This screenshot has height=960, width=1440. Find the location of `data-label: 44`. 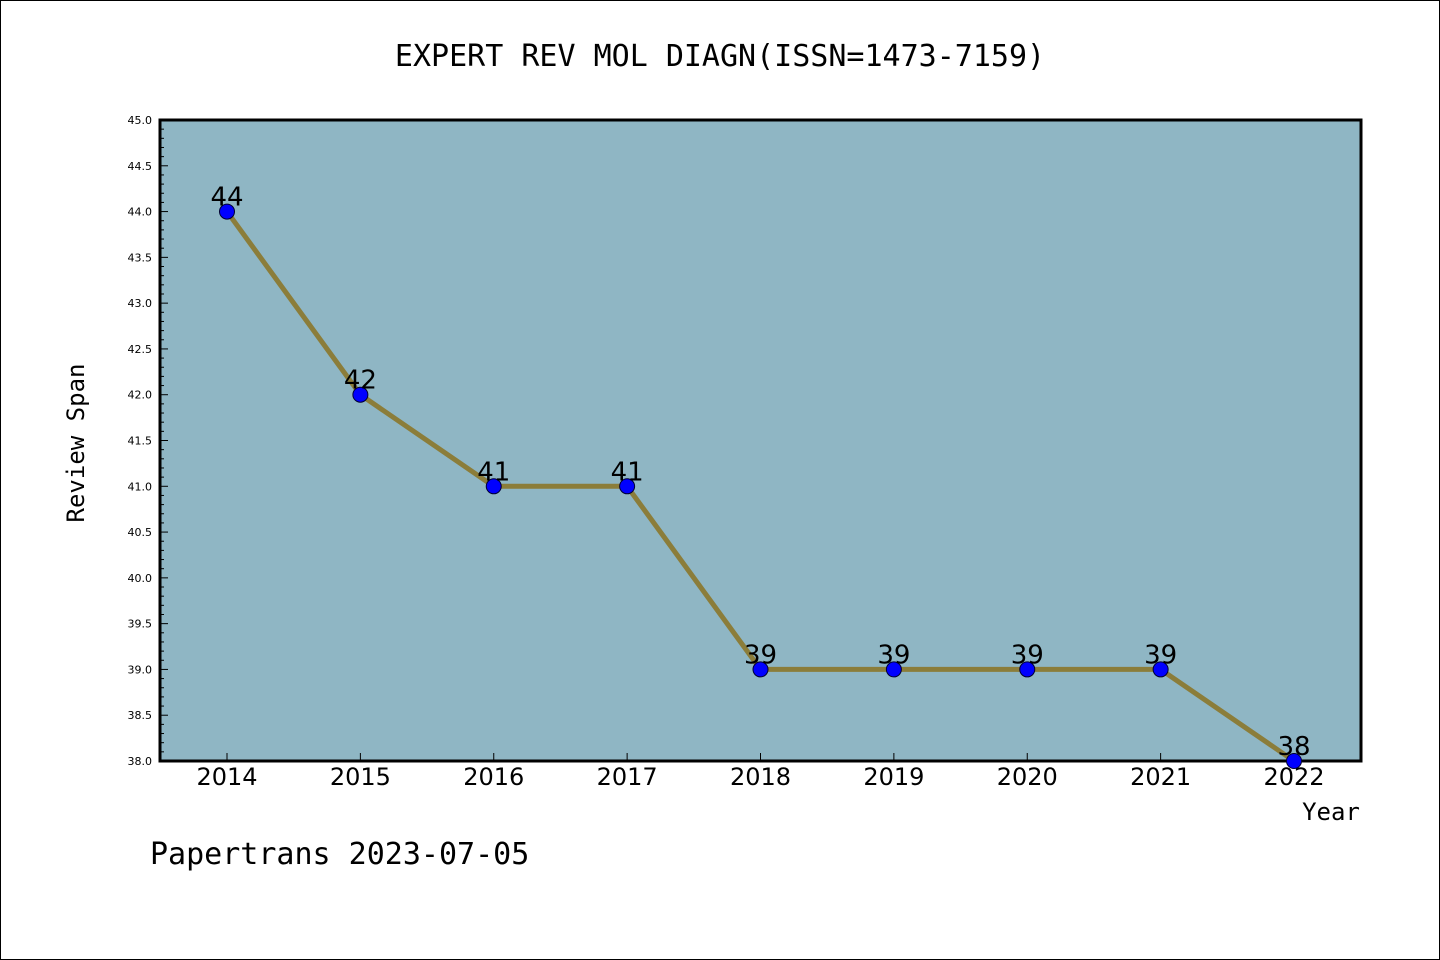

data-label: 44 is located at coordinates (226, 198).